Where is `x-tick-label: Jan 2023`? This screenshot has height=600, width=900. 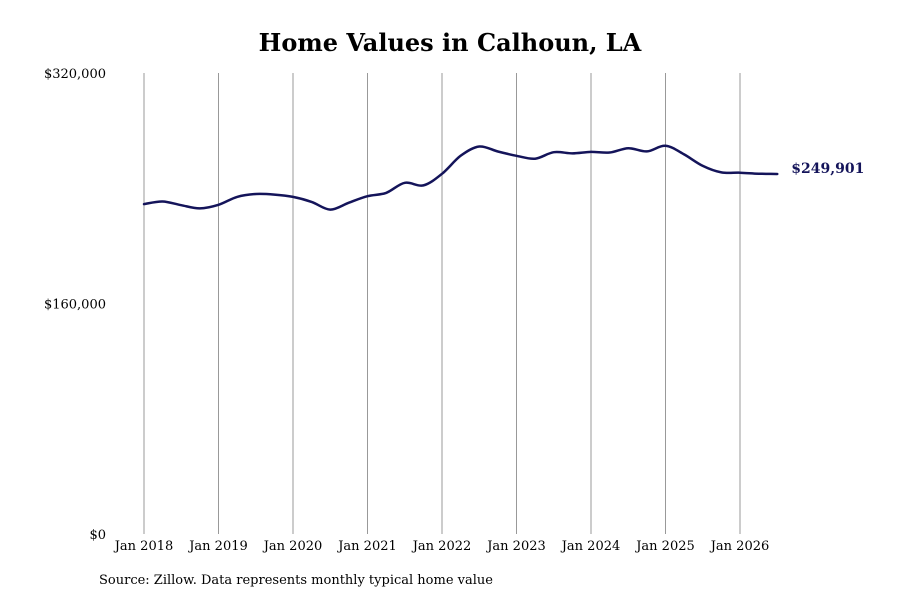
x-tick-label: Jan 2023 is located at coordinates (515, 546).